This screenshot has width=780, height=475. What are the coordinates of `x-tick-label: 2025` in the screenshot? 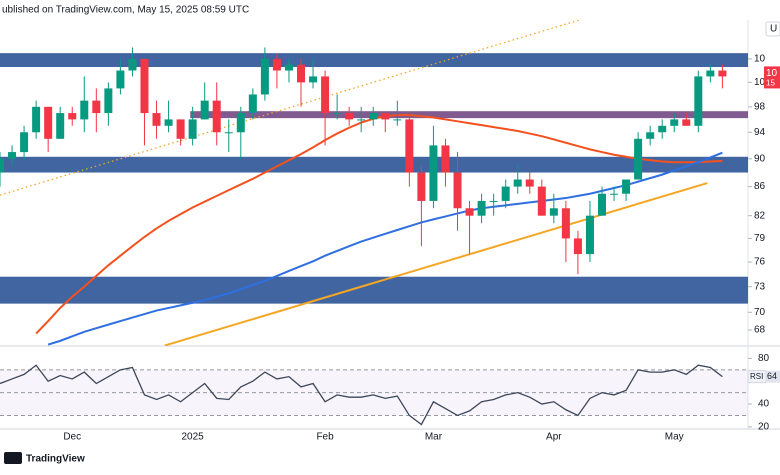 It's located at (193, 437).